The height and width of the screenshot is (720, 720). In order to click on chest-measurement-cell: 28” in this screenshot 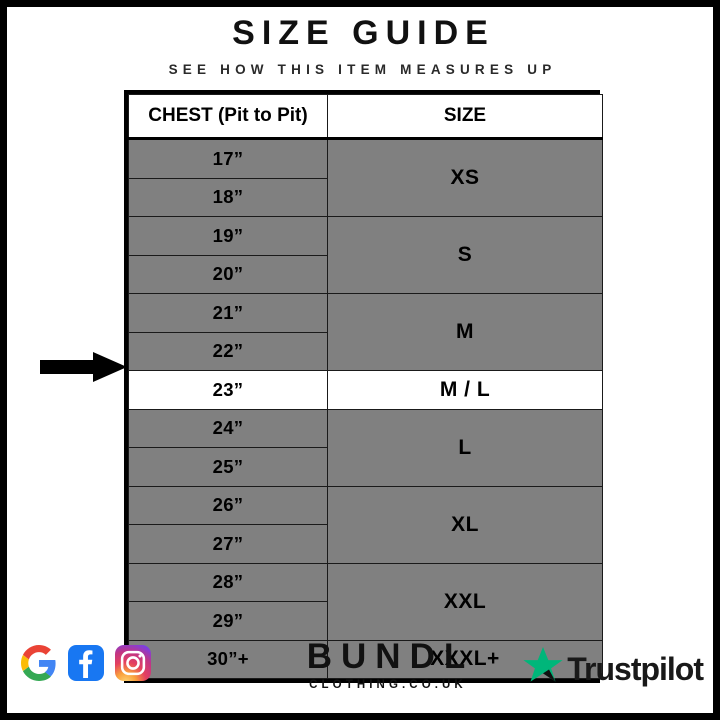, I will do `click(228, 582)`.